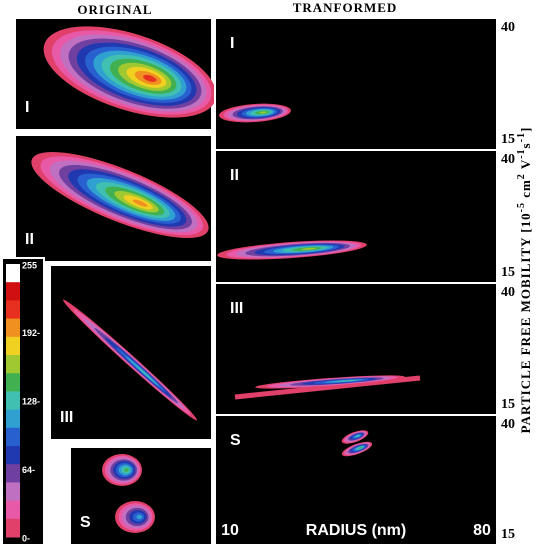 Image resolution: width=540 pixels, height=550 pixels. Describe the element at coordinates (482, 530) in the screenshot. I see `x-tick-label: 80` at that location.